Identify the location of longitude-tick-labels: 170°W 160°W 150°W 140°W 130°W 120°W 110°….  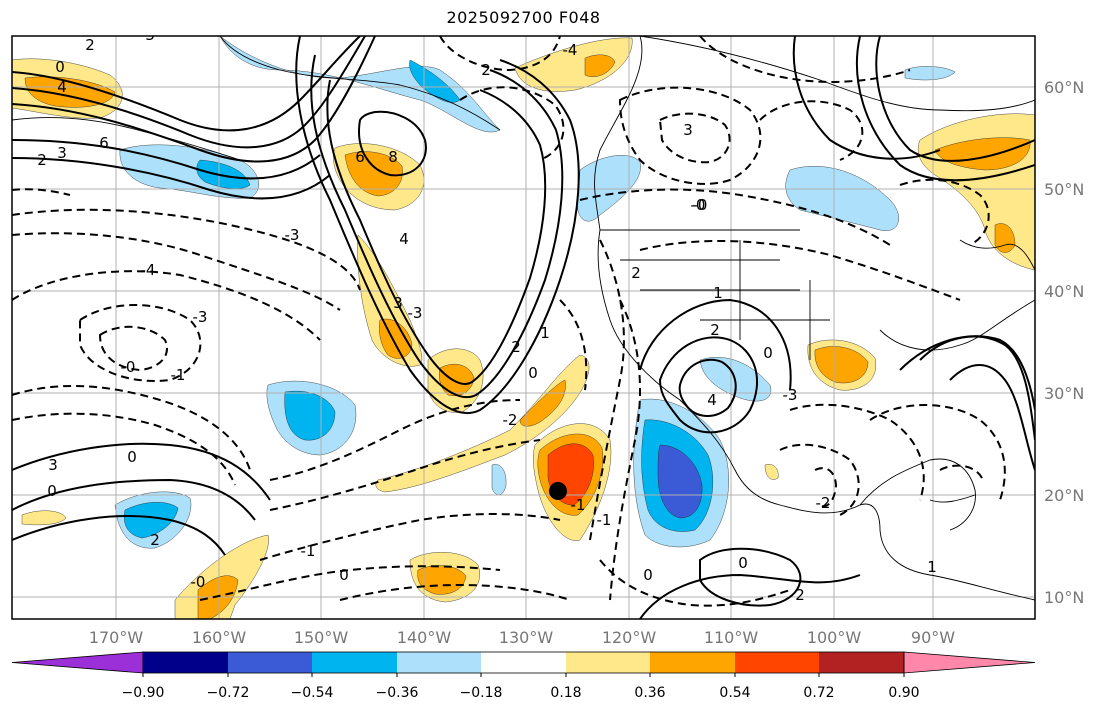
(522, 637).